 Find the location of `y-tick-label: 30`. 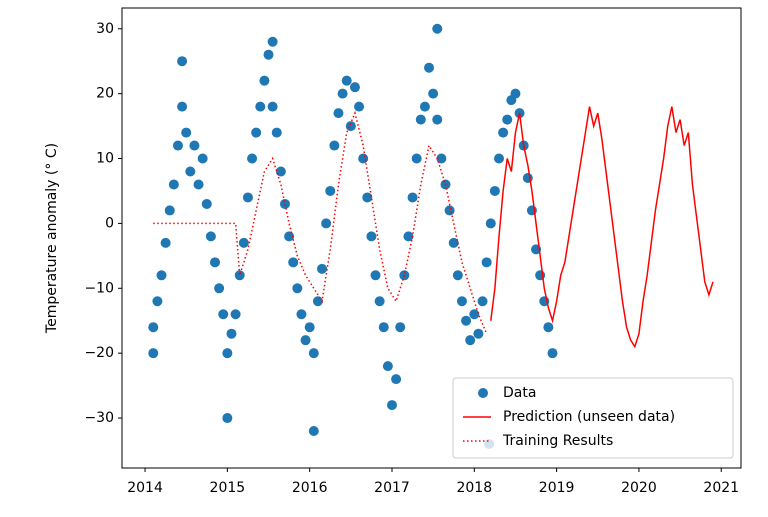

y-tick-label: 30 is located at coordinates (105, 29).